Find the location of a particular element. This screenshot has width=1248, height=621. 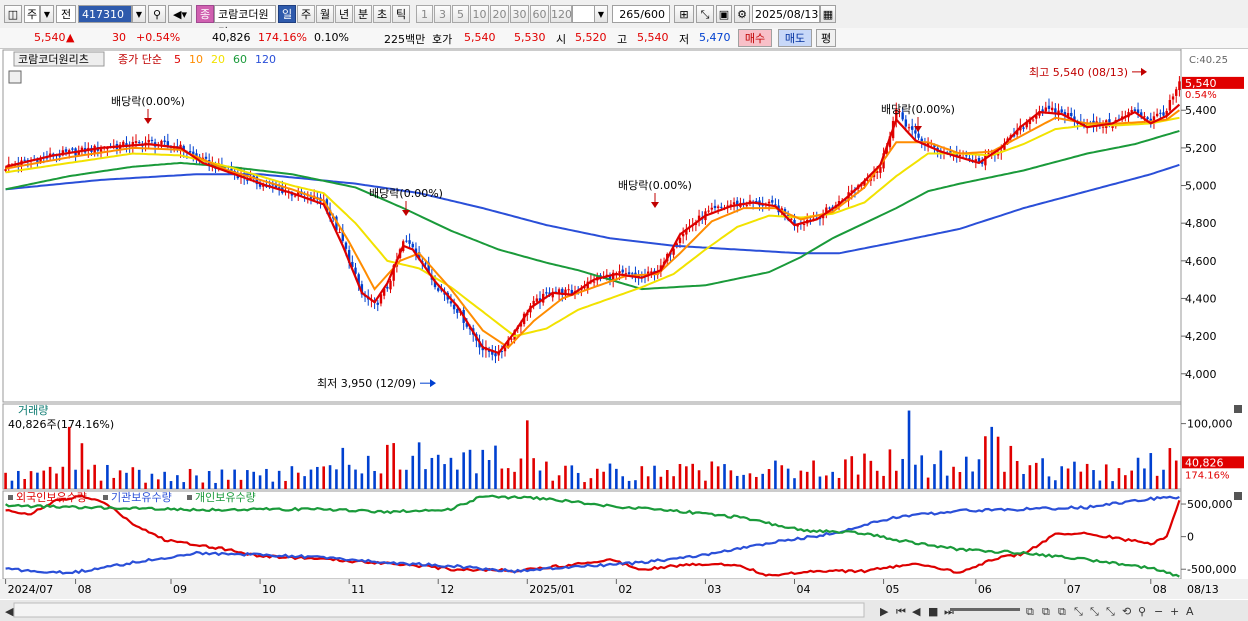

search-icon: ⚲ is located at coordinates (157, 14).